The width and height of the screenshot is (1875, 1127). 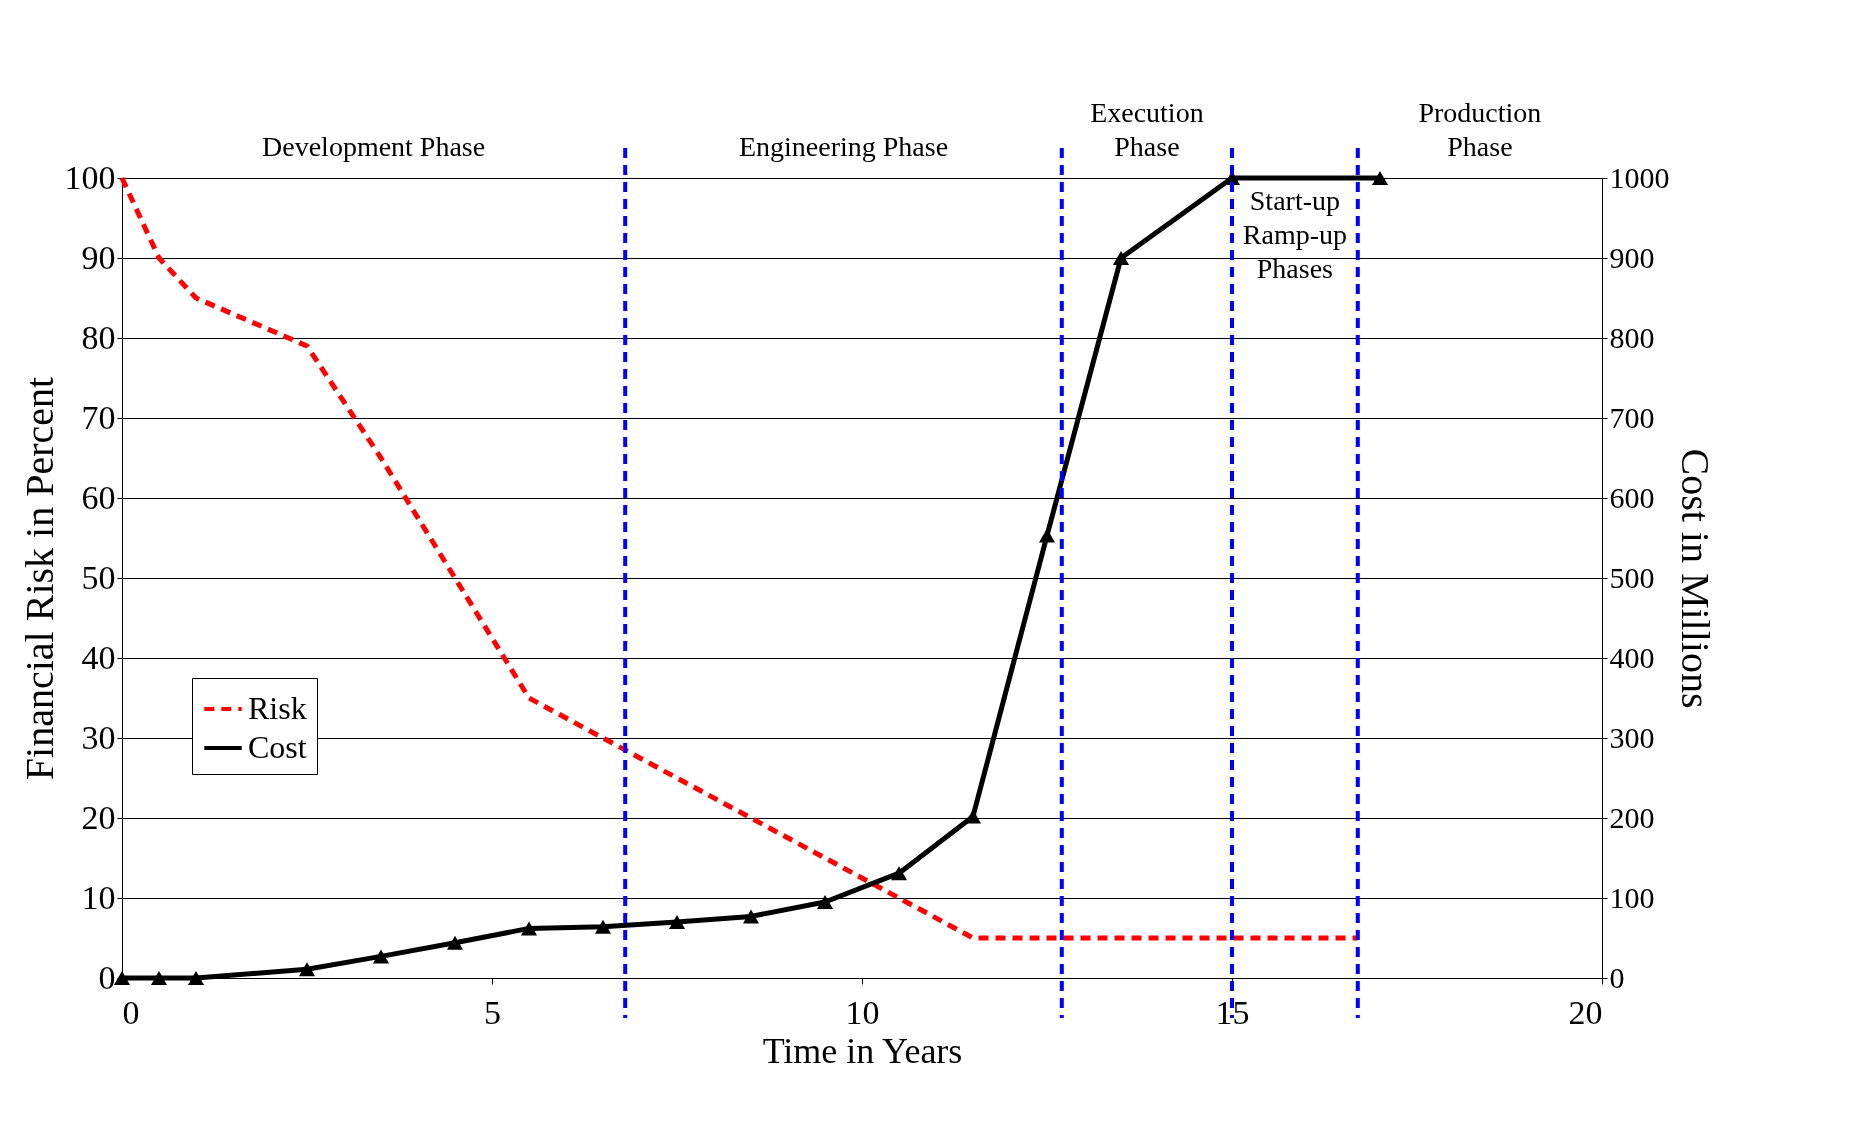 What do you see at coordinates (492, 1012) in the screenshot?
I see `x-tick-label: 5` at bounding box center [492, 1012].